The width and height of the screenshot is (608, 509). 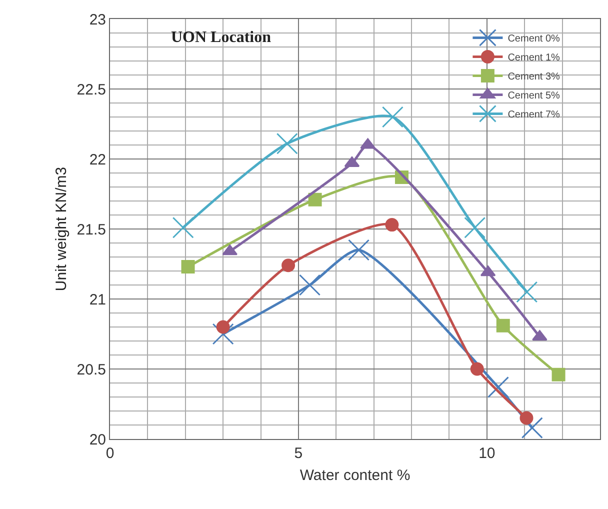 What do you see at coordinates (534, 96) in the screenshot?
I see `legend-label: Cement 5%` at bounding box center [534, 96].